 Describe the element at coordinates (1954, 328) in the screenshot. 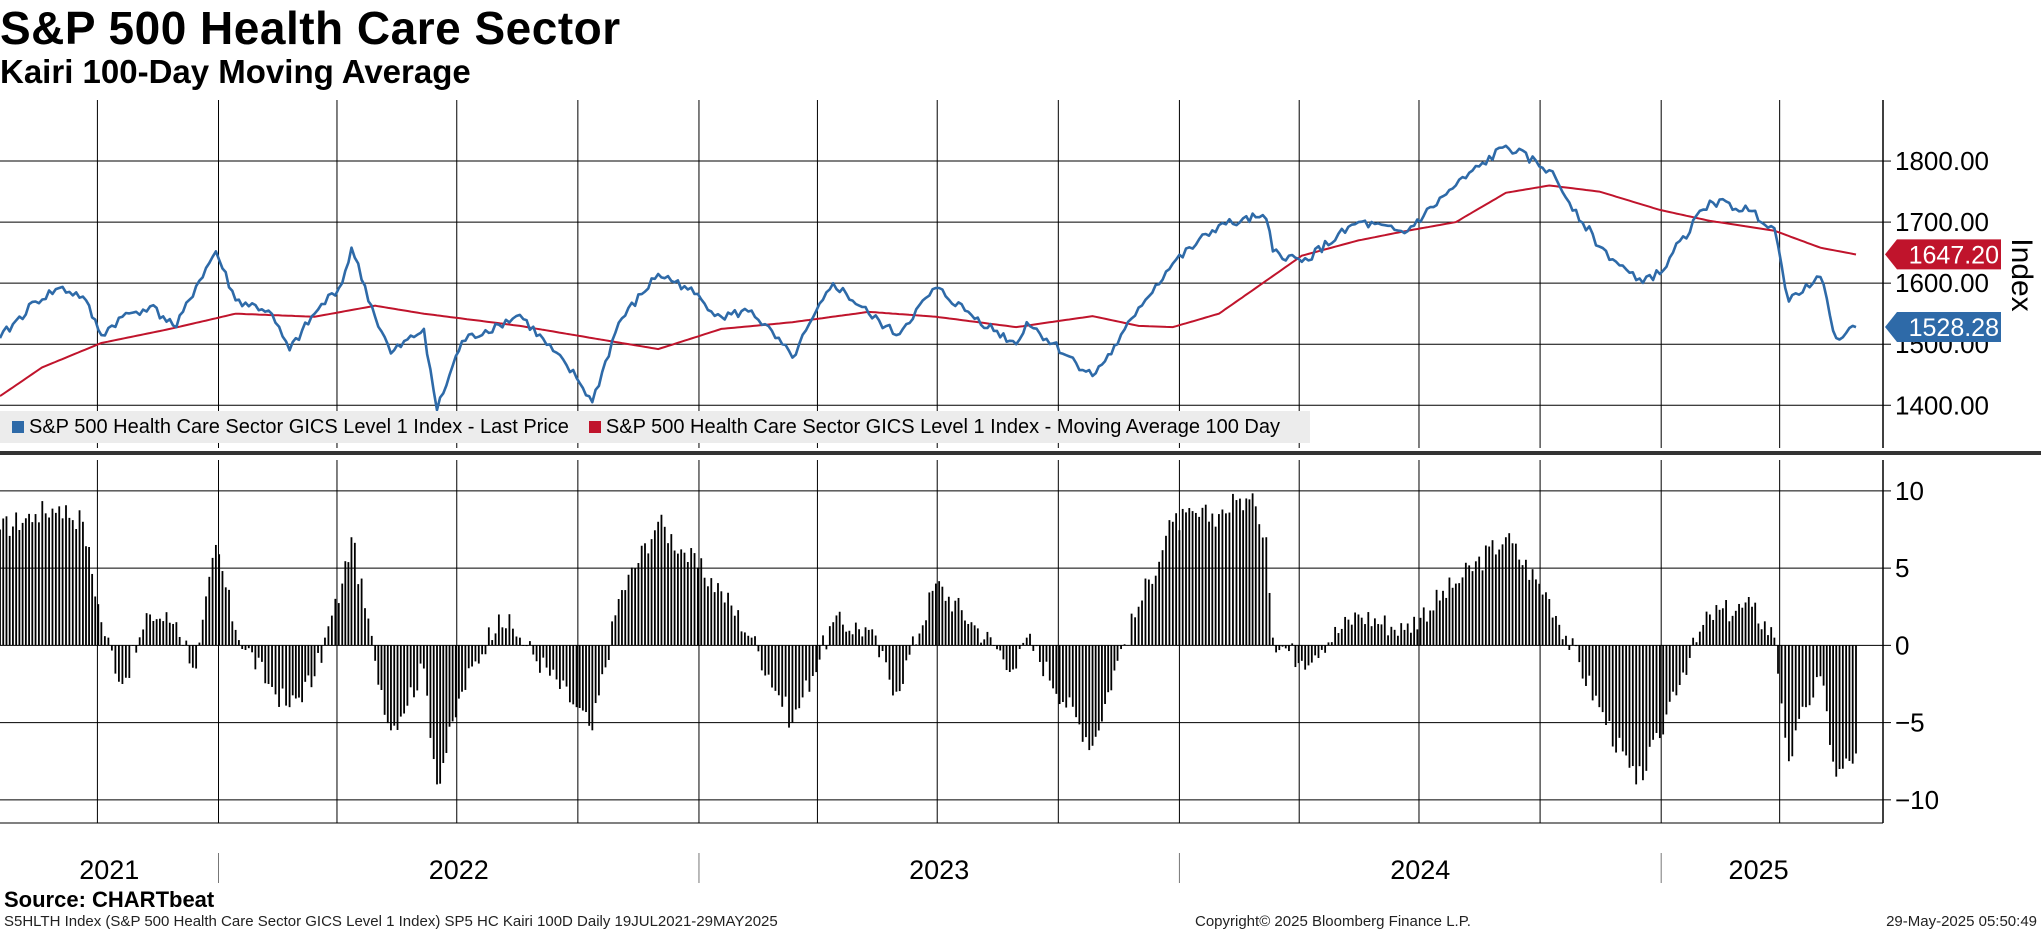

I see `last-price-last-tag-label: 1528.28` at that location.